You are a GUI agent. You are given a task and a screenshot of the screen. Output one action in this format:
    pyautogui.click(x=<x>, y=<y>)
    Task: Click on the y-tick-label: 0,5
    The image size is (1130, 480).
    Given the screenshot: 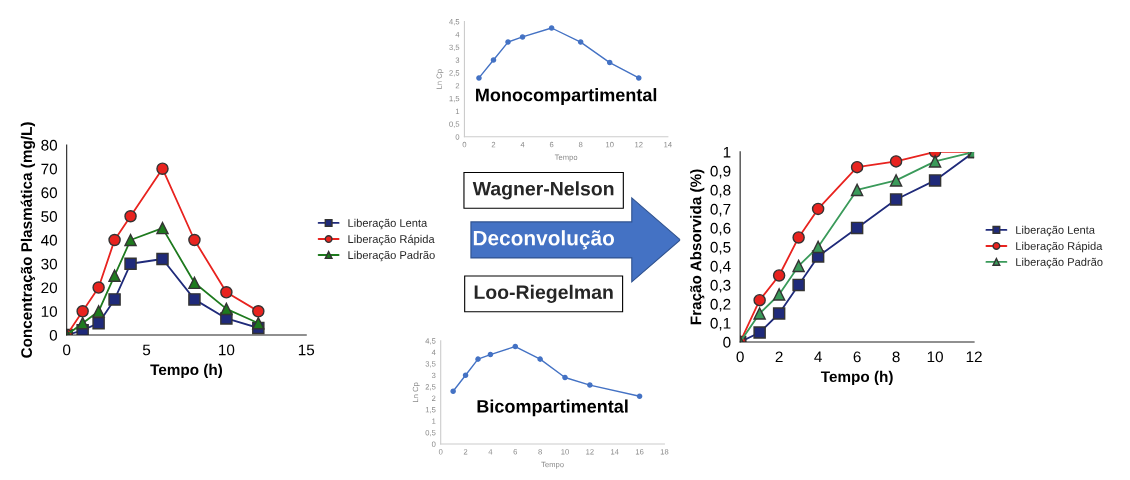 What is the action you would take?
    pyautogui.click(x=720, y=248)
    